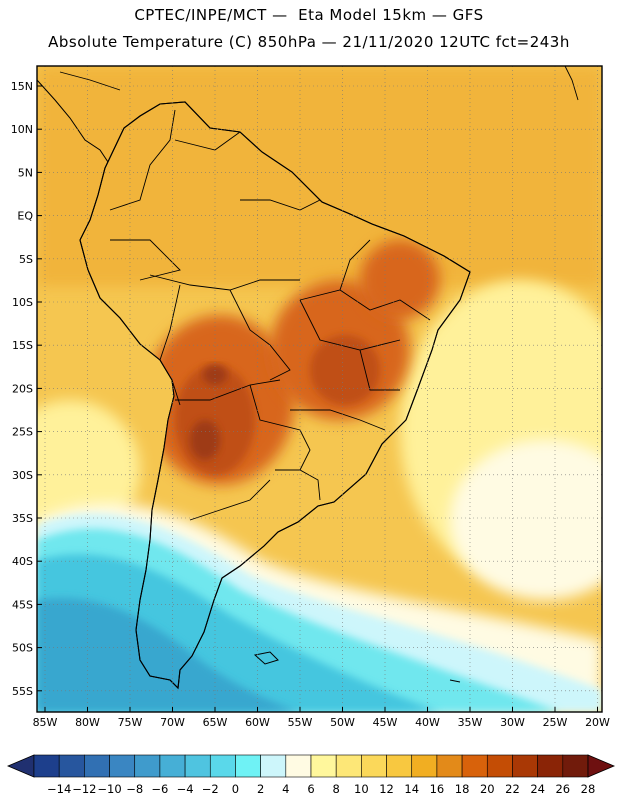 The width and height of the screenshot is (618, 800). Describe the element at coordinates (22, 518) in the screenshot. I see `lat-tick-label: 35S` at that location.